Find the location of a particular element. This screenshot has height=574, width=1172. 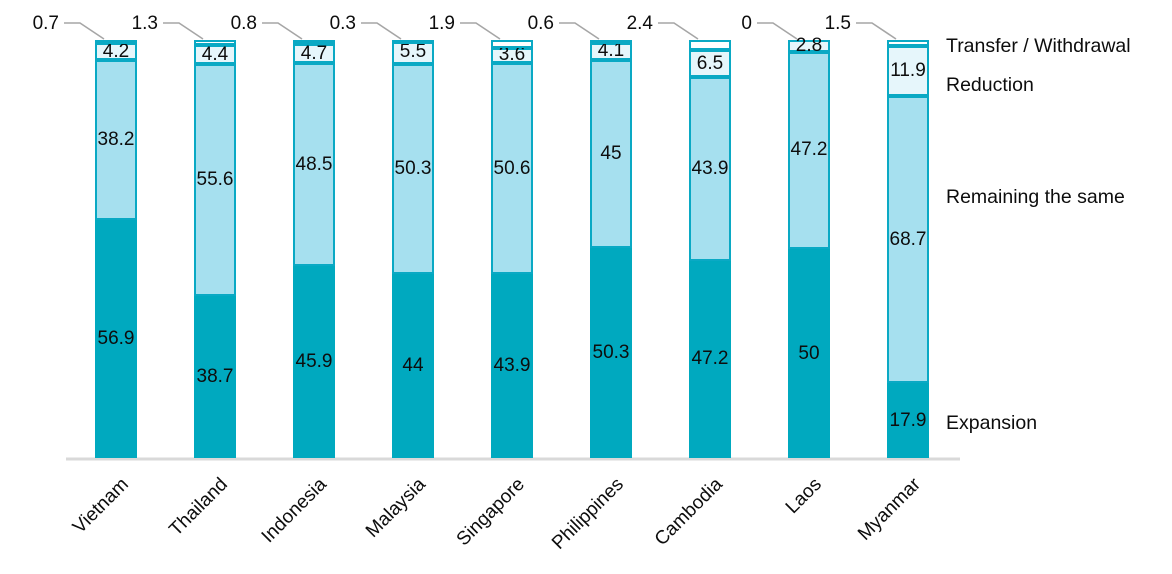

bar-segment-philippines-expansion is located at coordinates (611, 352).